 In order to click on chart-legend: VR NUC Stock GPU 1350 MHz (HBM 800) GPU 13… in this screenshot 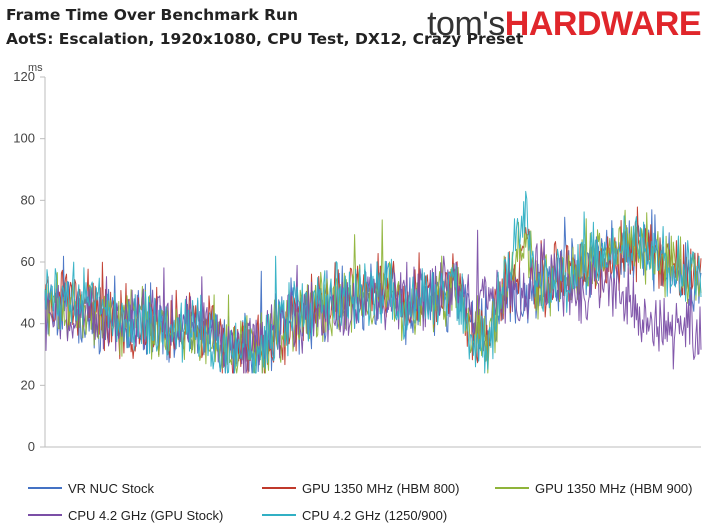, I will do `click(354, 503)`.